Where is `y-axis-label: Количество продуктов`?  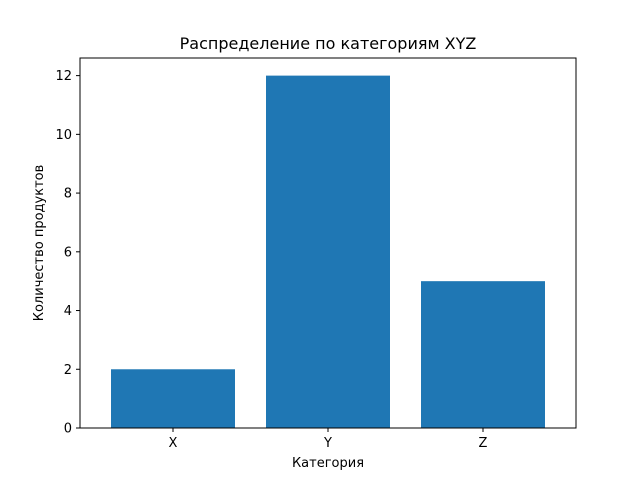 y-axis-label: Количество продуктов is located at coordinates (39, 243).